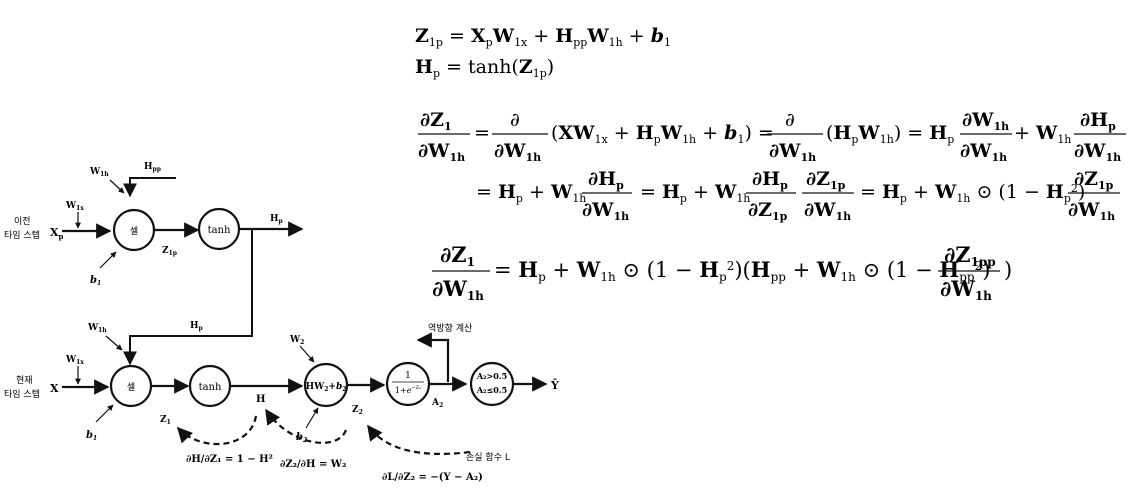 The image size is (1135, 494). I want to click on svg-text: Hp = tanh(Z1p), so click(484, 68).